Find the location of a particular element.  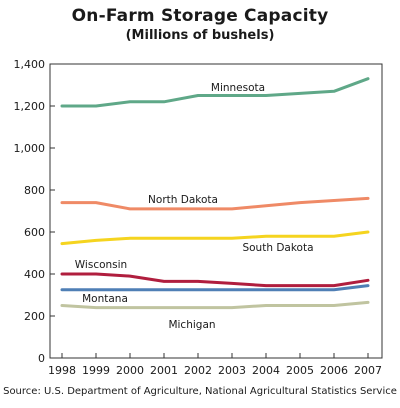

y-tick-label: 1,000 is located at coordinates (30, 148).